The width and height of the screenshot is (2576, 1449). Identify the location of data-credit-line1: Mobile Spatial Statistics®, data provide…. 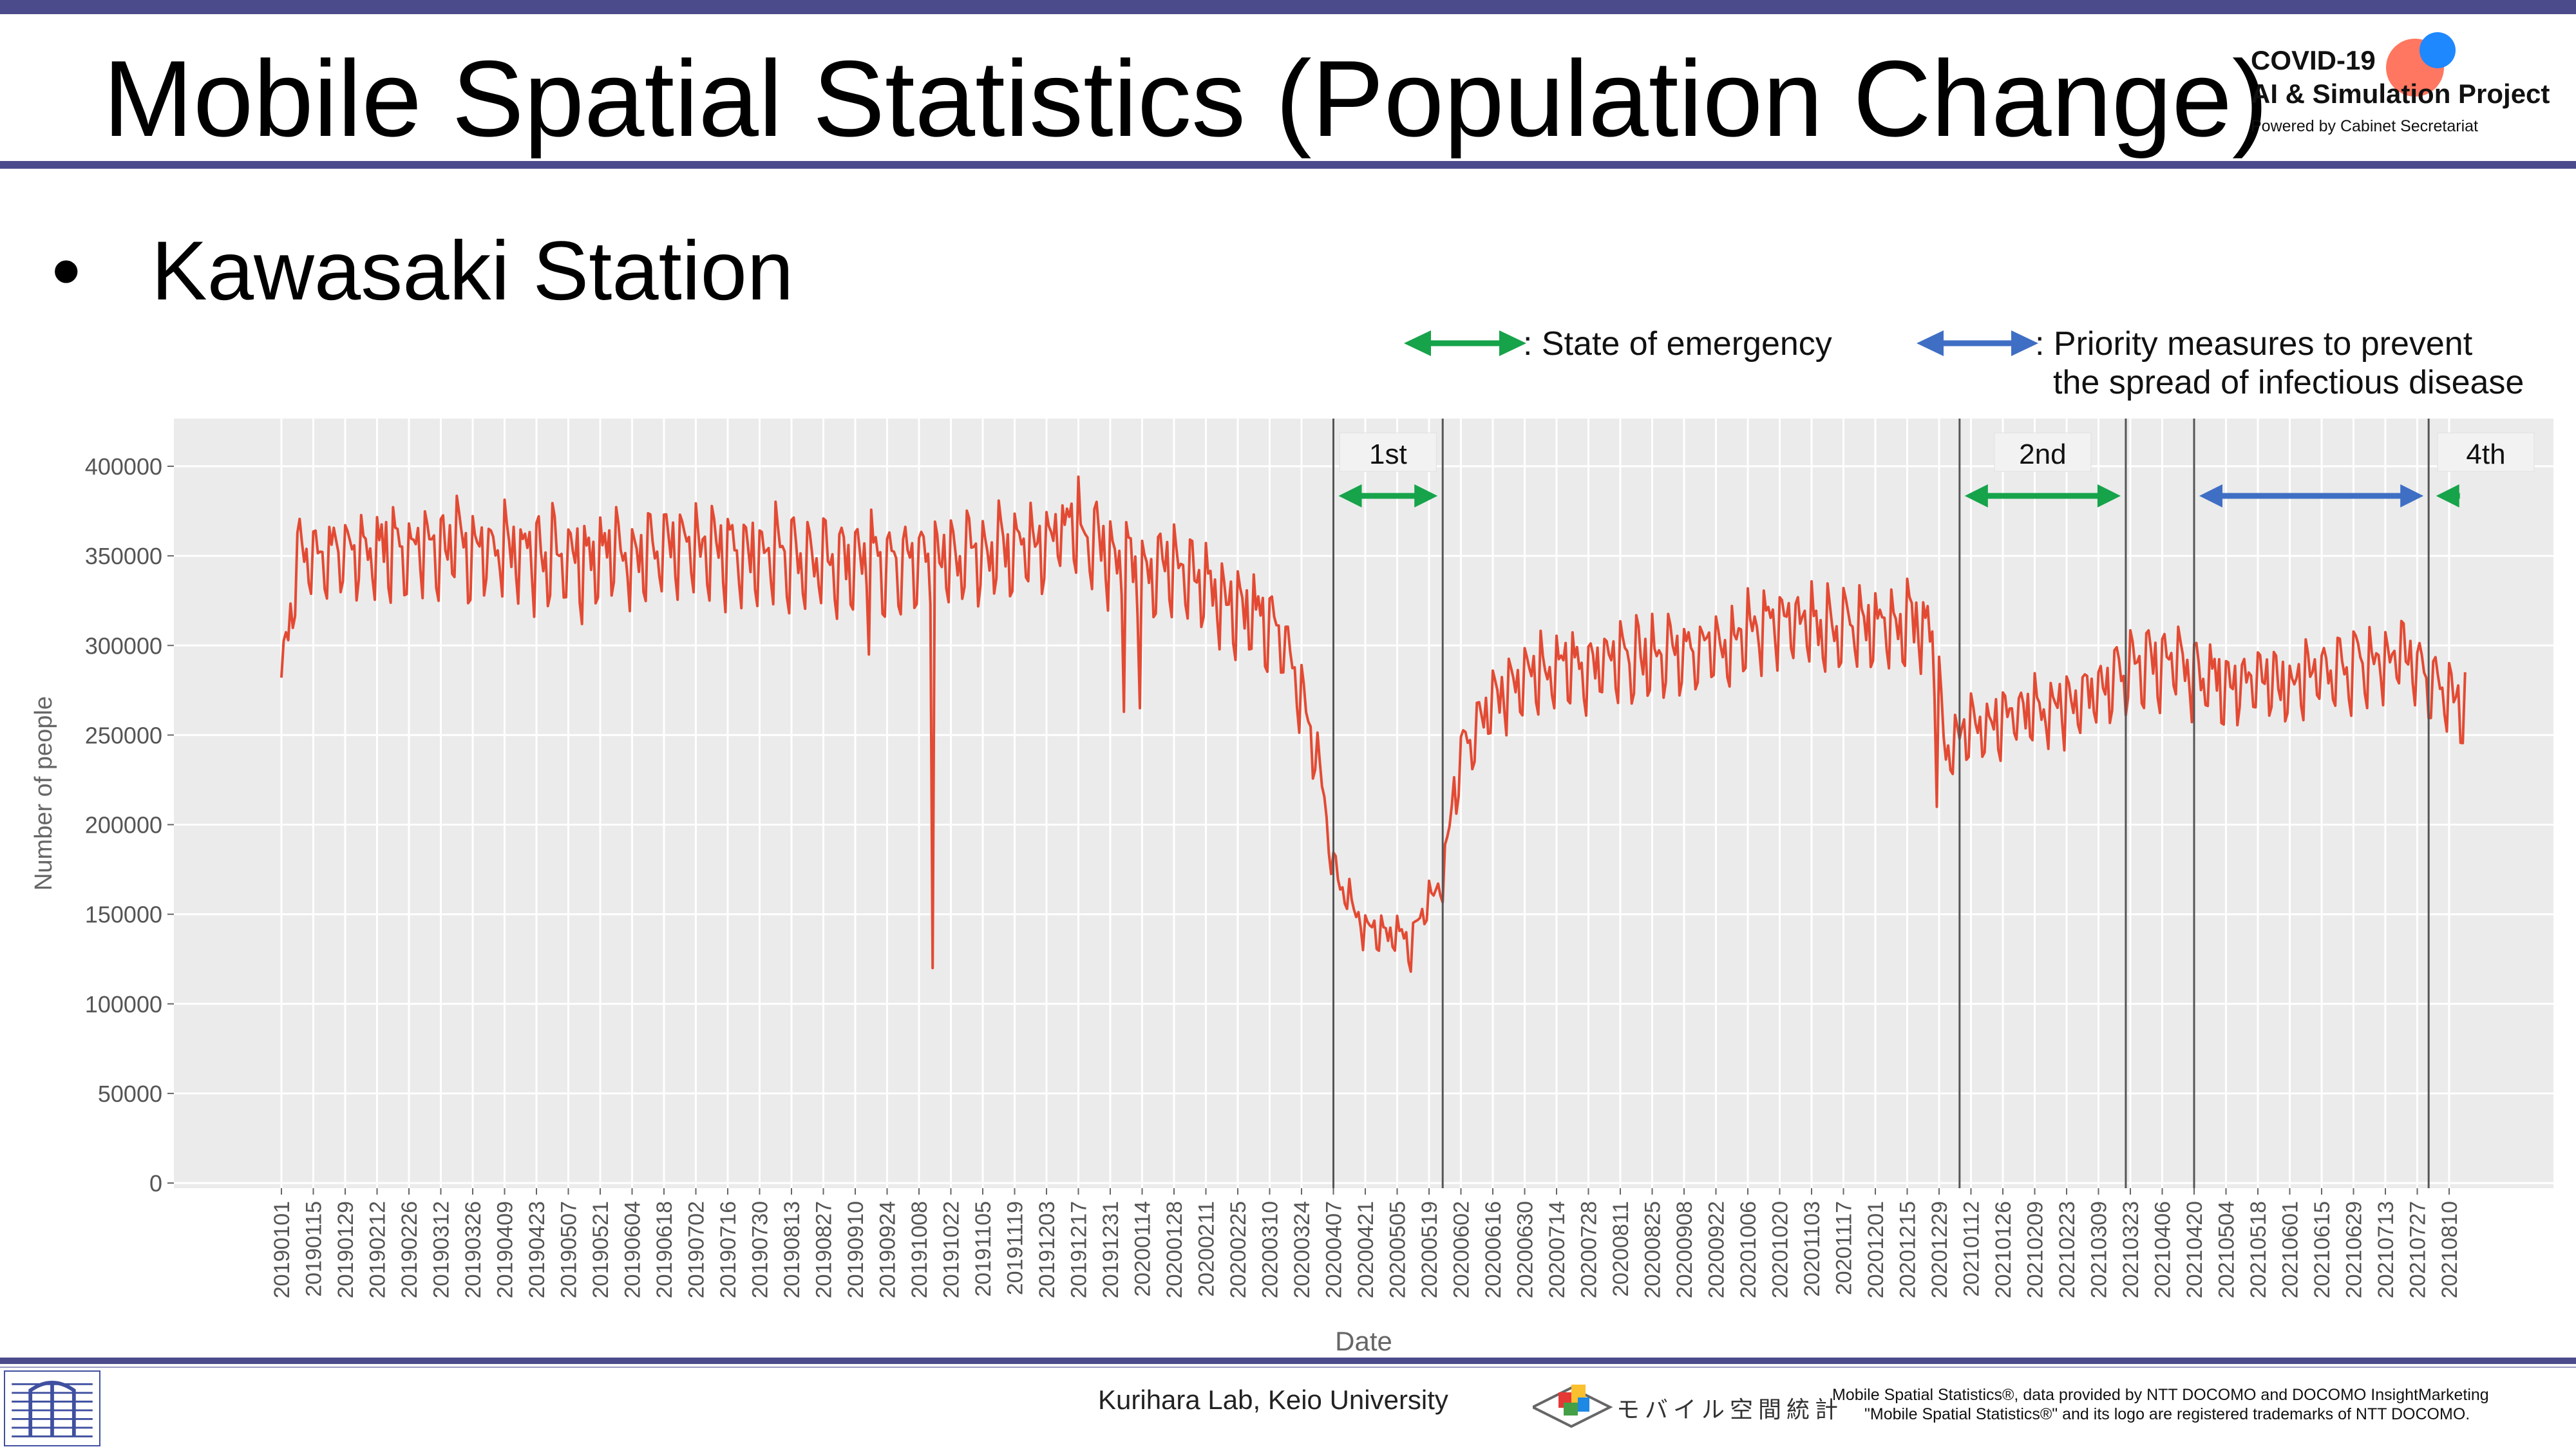
(2161, 1395).